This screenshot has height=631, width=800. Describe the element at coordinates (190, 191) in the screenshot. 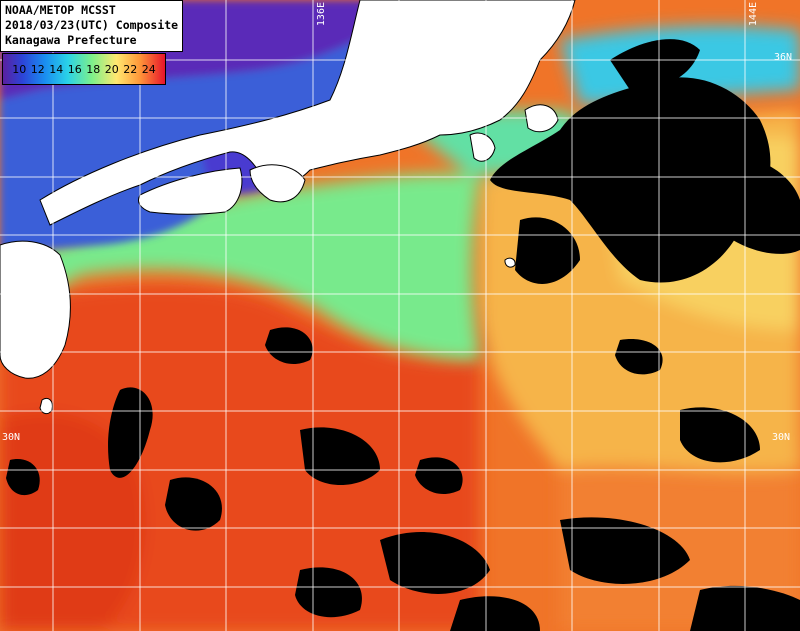

I see `shikoku-landmass` at that location.